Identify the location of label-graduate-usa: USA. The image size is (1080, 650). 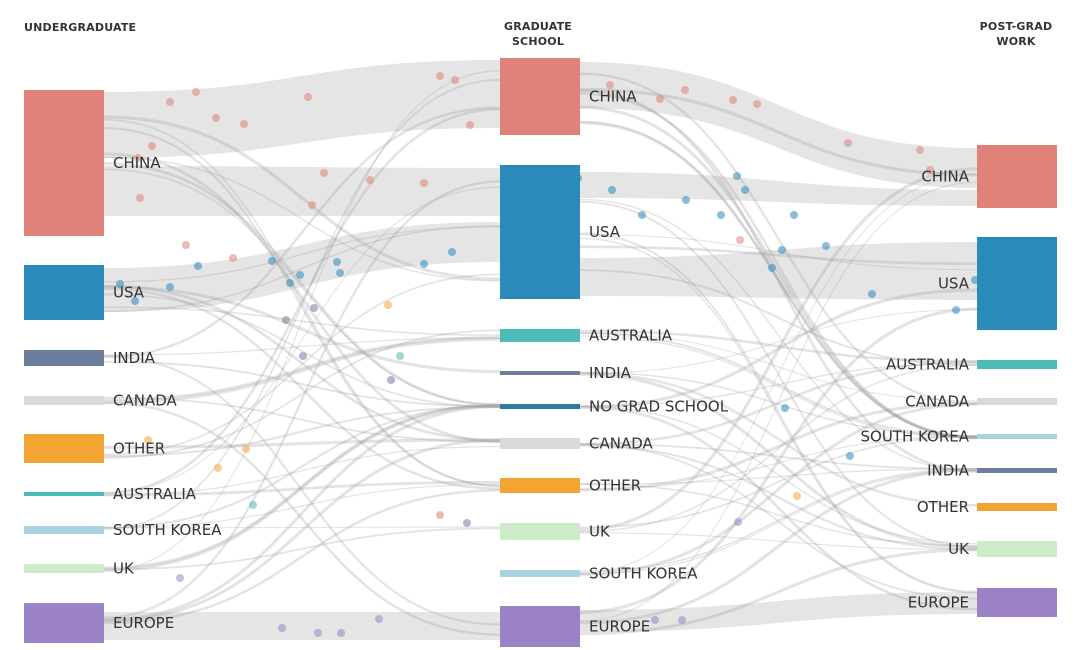
(605, 232).